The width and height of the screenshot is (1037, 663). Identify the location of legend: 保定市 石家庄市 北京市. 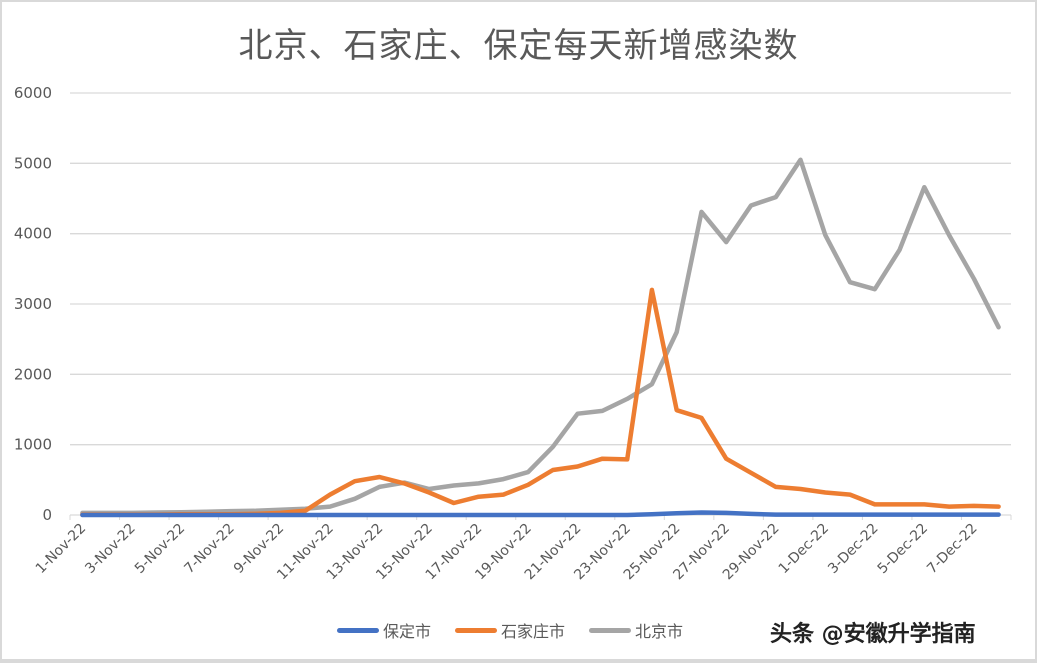
(510, 630).